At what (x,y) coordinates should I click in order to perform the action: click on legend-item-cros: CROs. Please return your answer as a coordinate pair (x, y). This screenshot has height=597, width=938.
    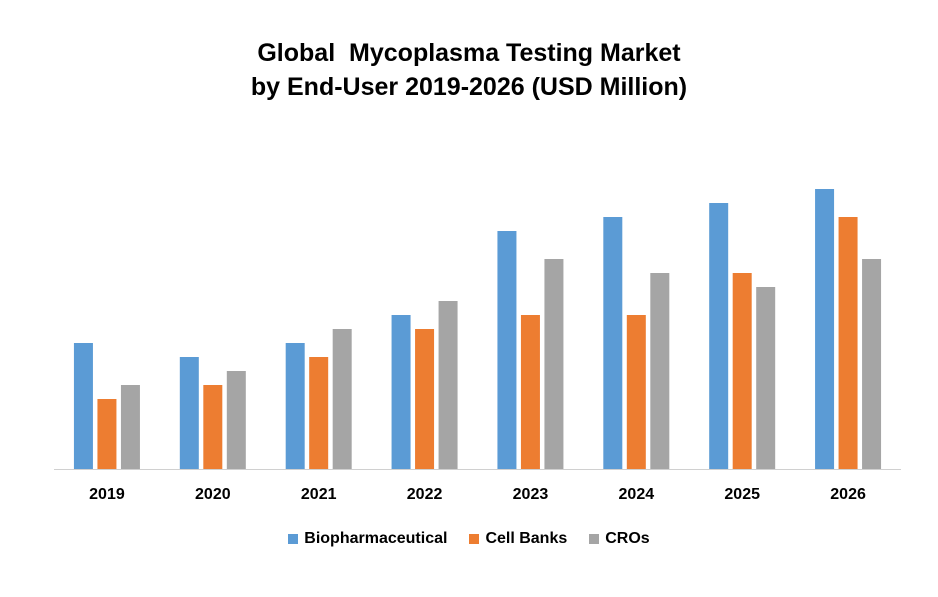
    Looking at the image, I should click on (619, 539).